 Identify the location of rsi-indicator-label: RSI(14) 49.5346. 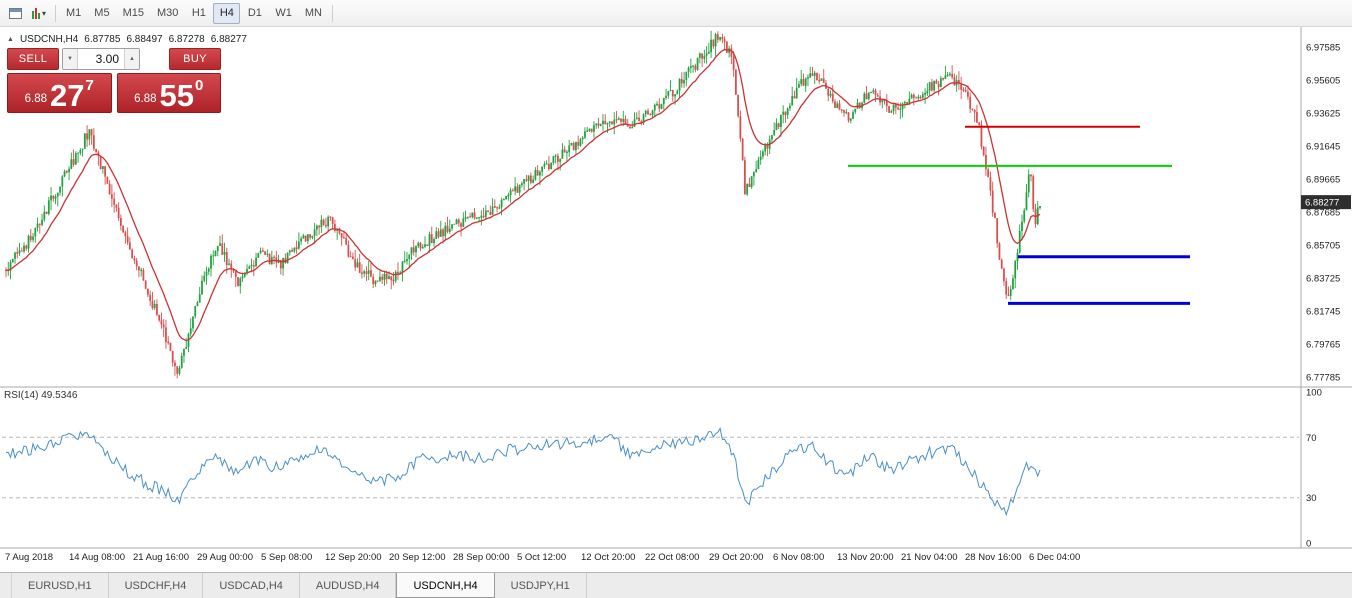
(41, 395).